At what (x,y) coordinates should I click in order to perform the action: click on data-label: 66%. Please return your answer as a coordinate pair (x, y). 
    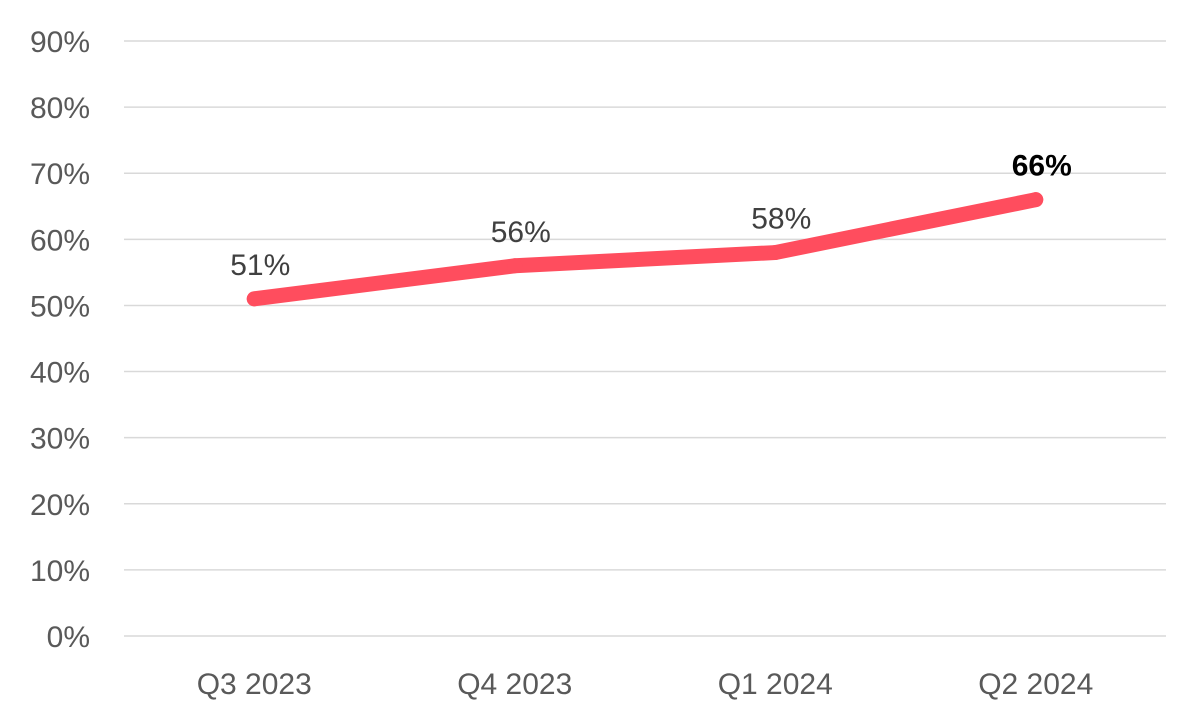
    Looking at the image, I should click on (1042, 166).